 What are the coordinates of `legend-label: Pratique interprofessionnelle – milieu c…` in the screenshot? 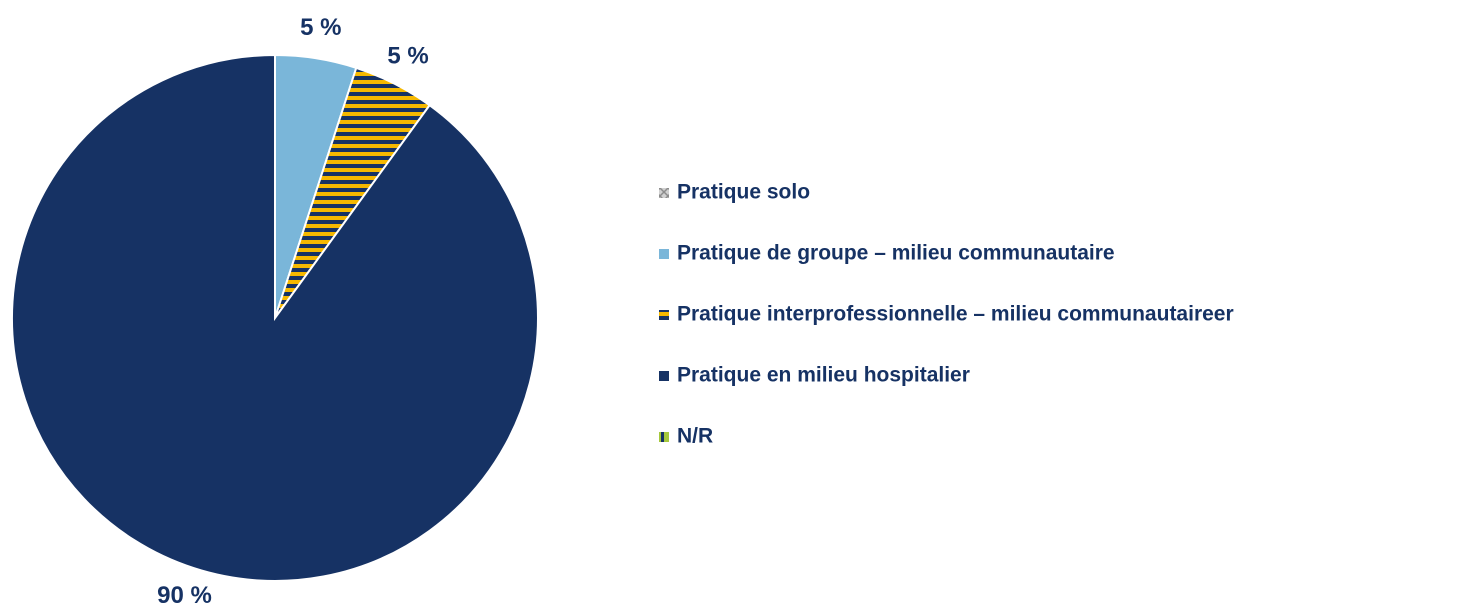 It's located at (955, 314).